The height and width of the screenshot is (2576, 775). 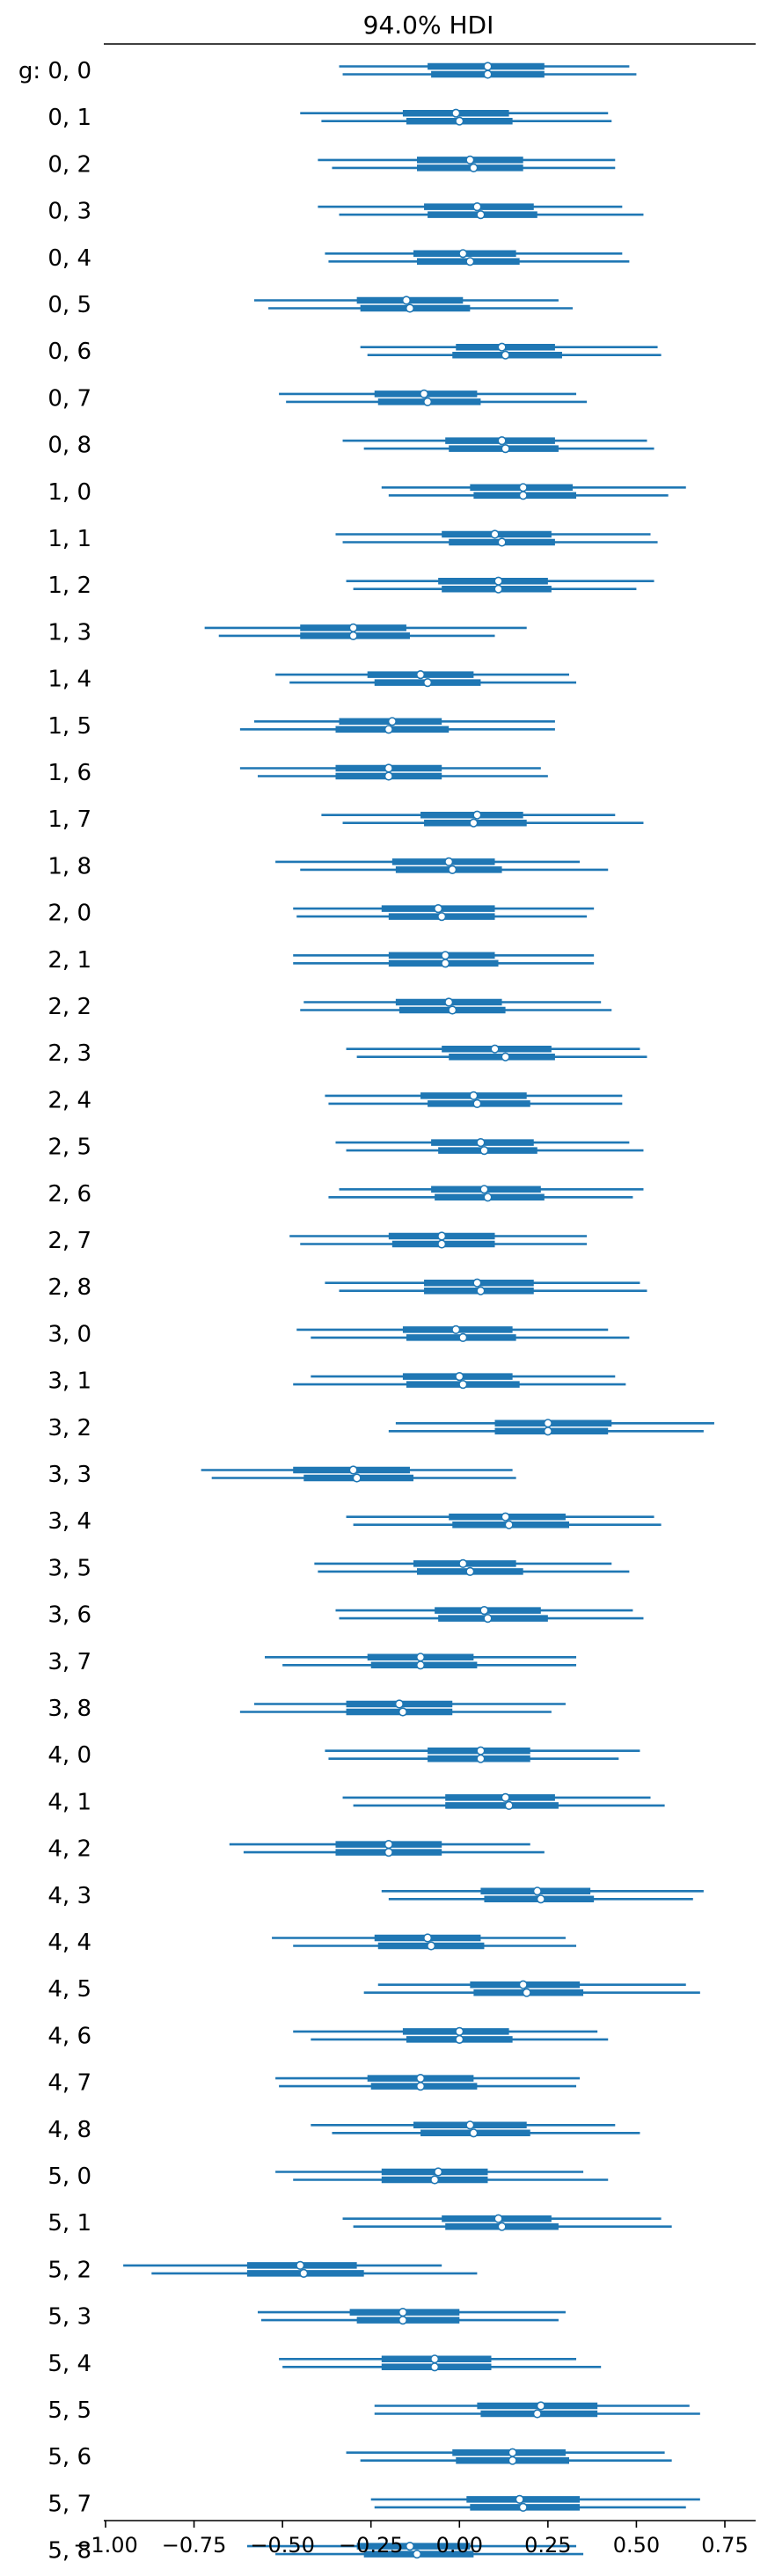 I want to click on forest-row: 5, 2, so click(x=263, y=2270).